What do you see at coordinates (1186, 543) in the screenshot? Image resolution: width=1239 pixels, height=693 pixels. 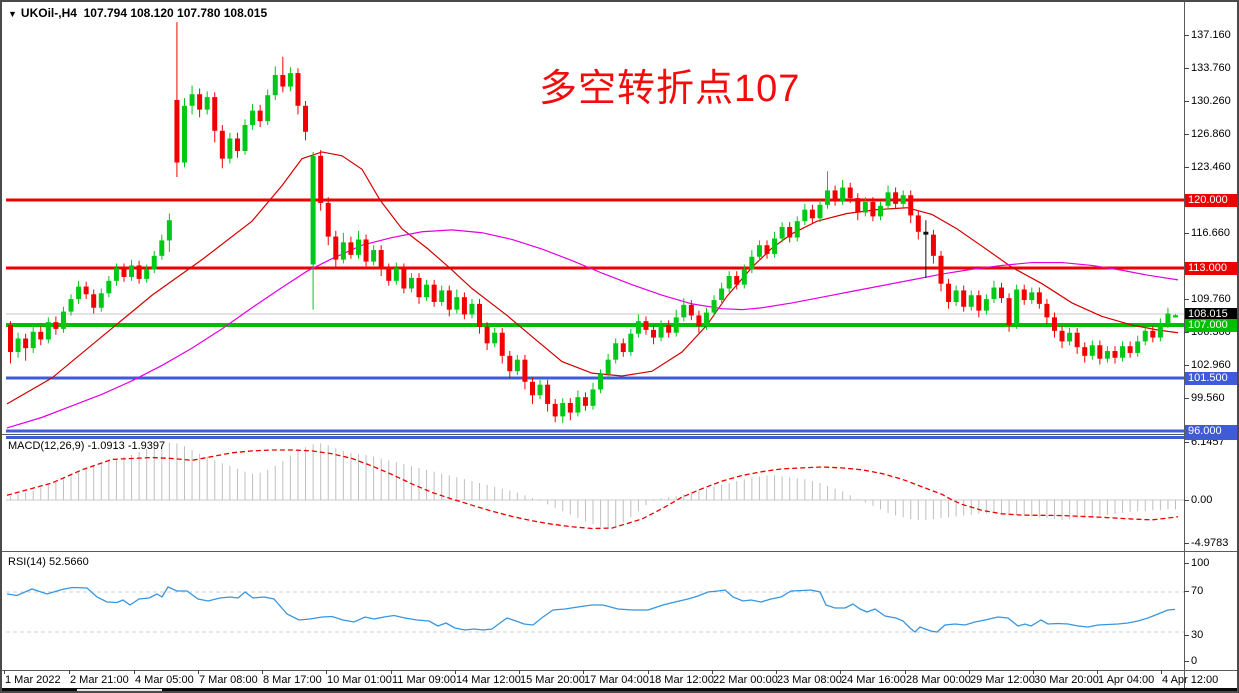 I see `macd-tick-mark` at bounding box center [1186, 543].